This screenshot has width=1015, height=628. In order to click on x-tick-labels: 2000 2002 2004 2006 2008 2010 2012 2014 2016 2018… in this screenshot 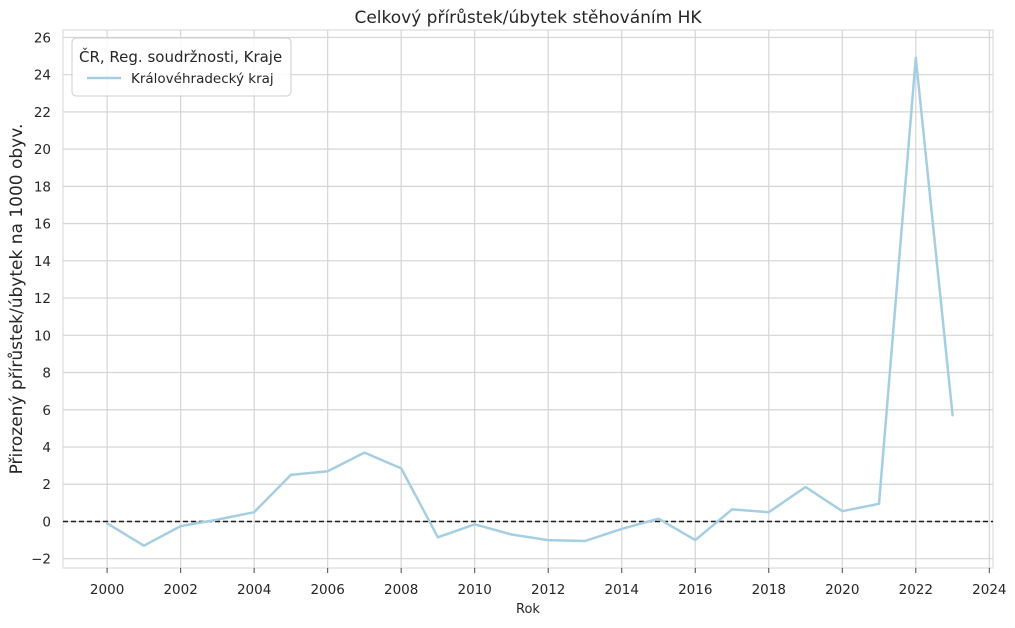, I will do `click(548, 590)`.